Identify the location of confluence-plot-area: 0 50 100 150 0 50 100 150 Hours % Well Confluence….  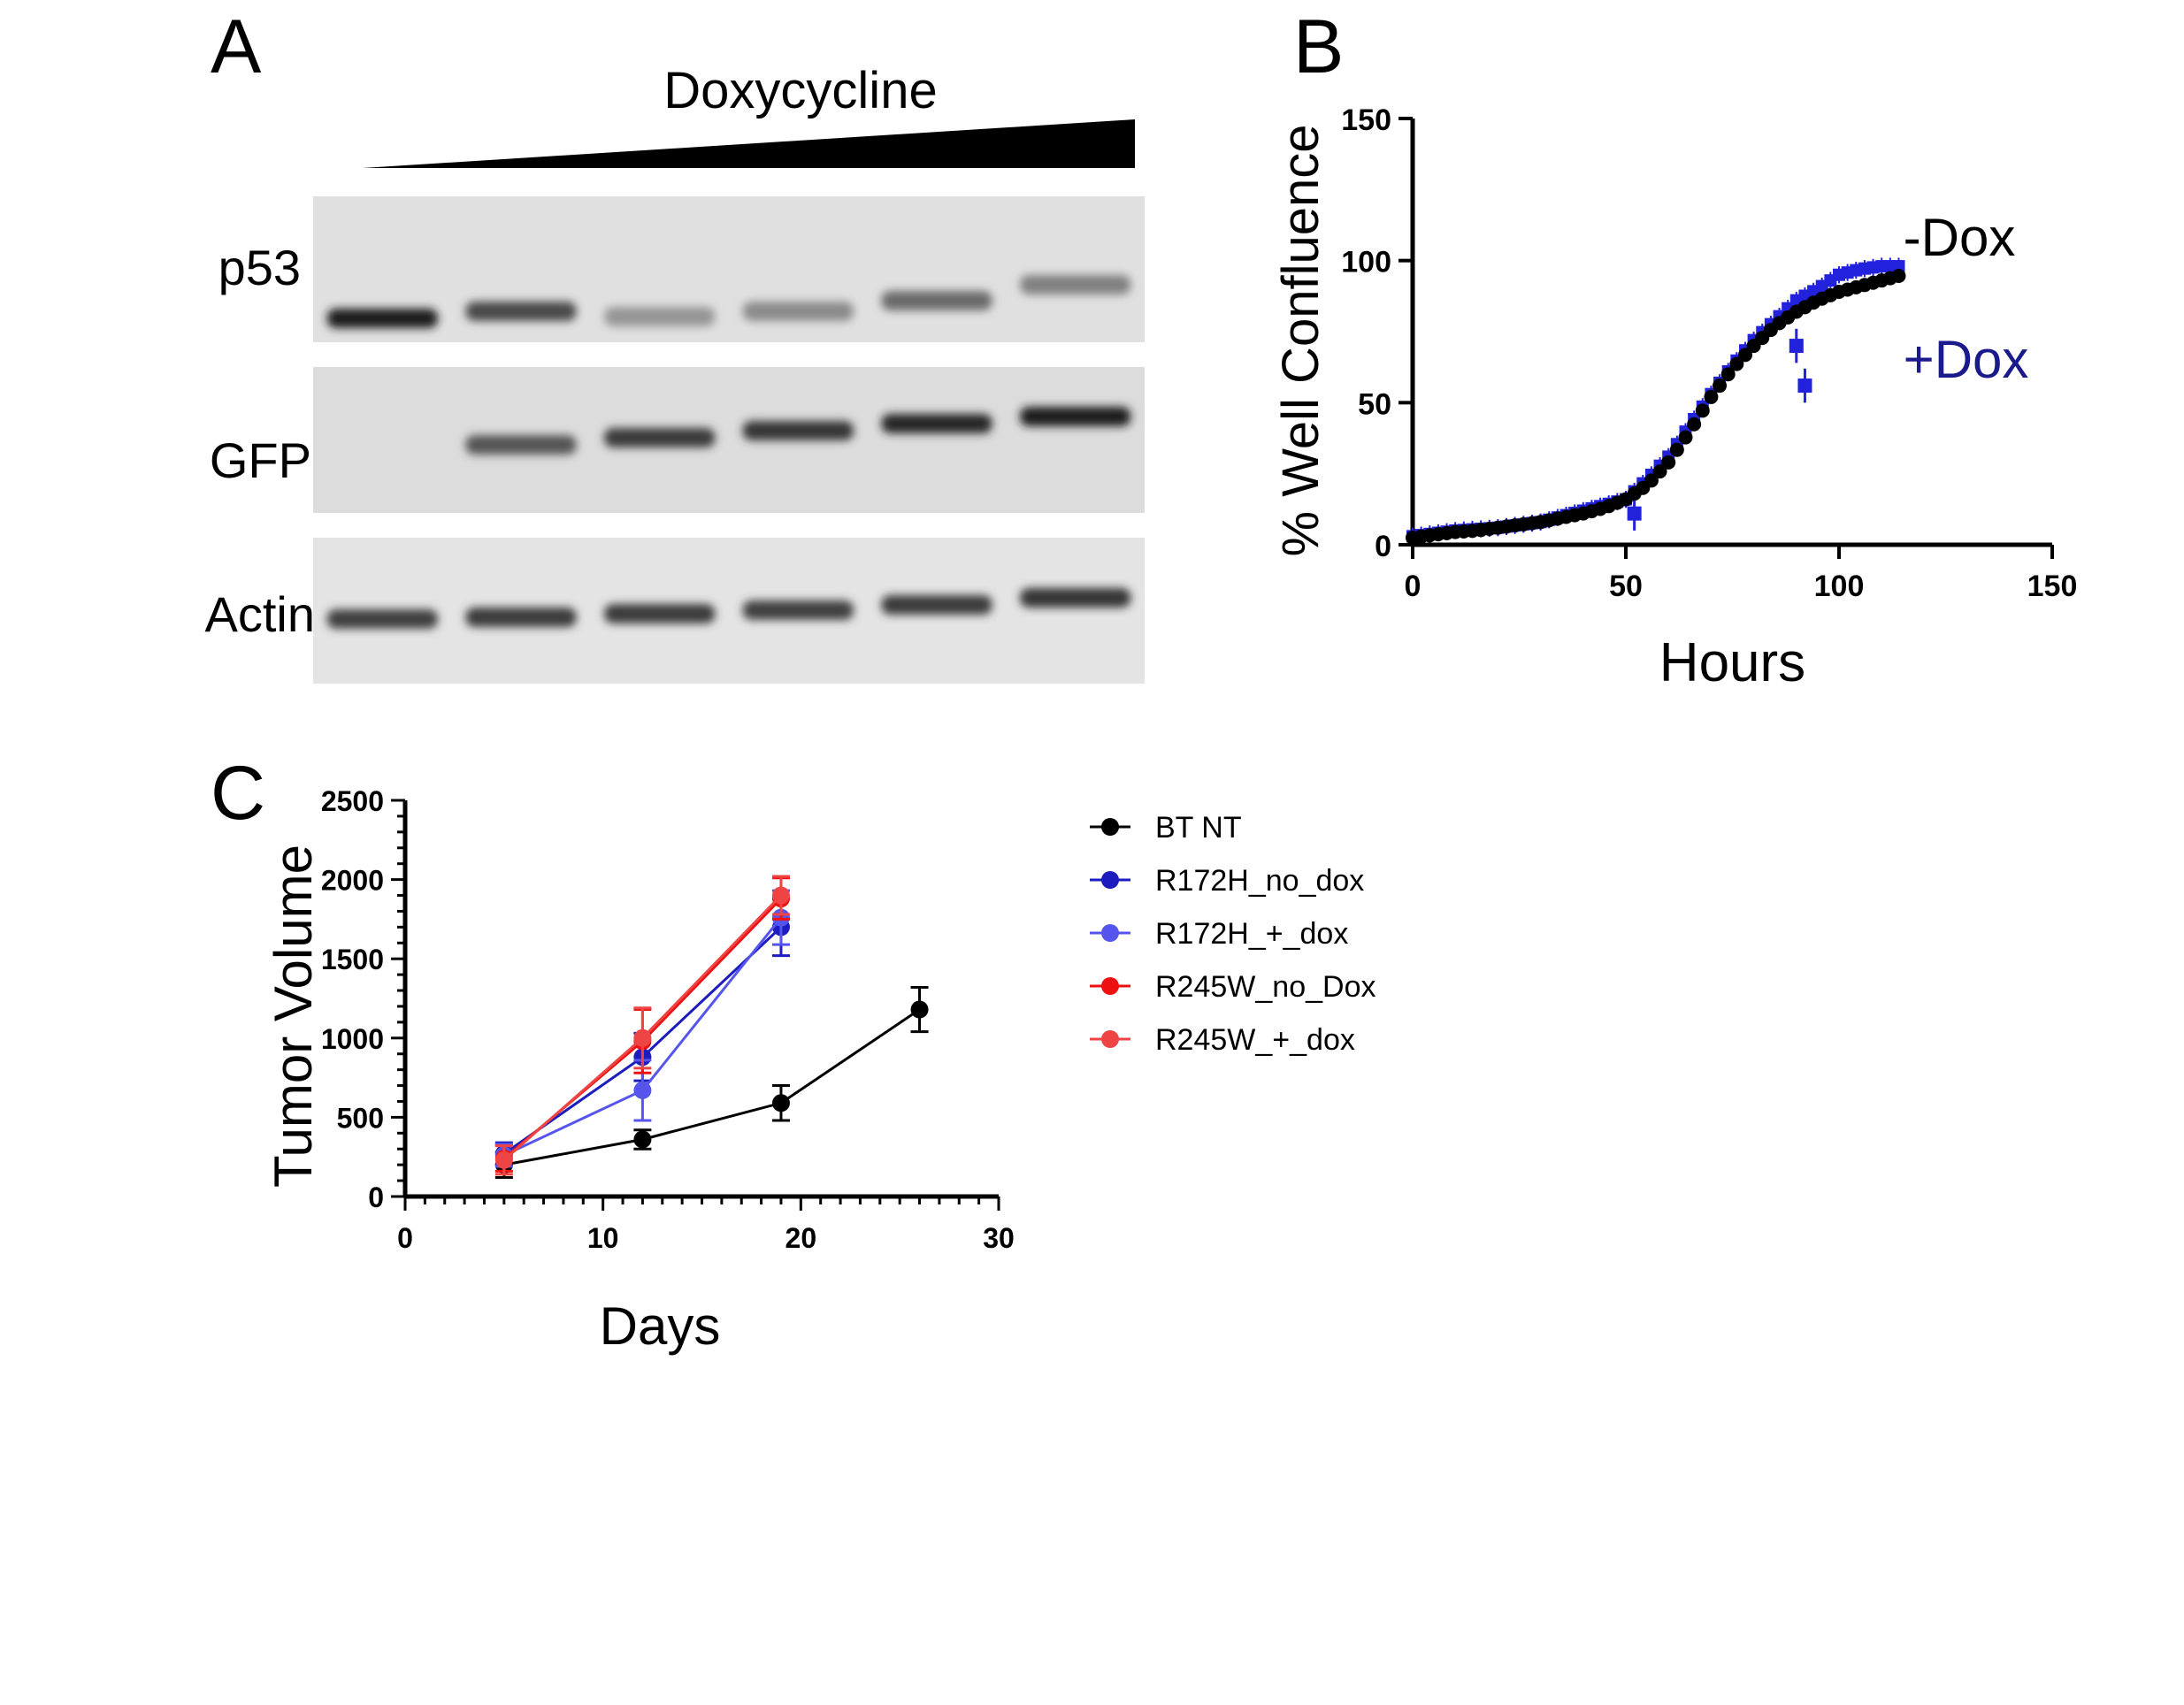
(1674, 398).